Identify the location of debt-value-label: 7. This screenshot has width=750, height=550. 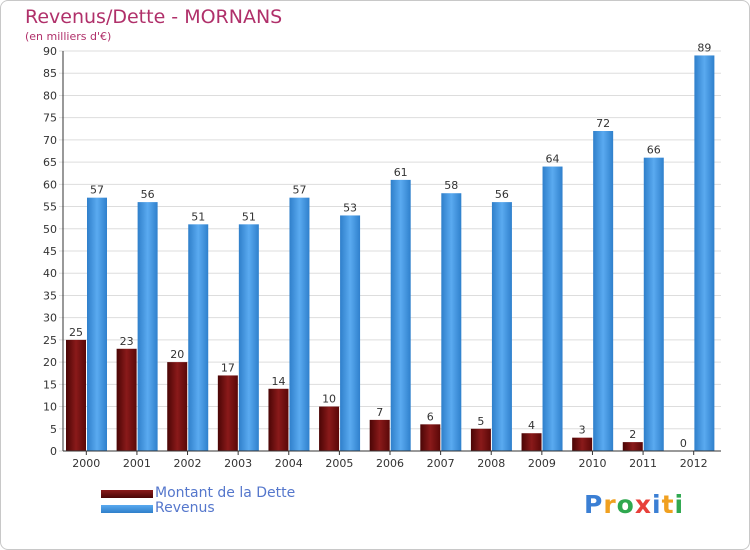
(379, 412).